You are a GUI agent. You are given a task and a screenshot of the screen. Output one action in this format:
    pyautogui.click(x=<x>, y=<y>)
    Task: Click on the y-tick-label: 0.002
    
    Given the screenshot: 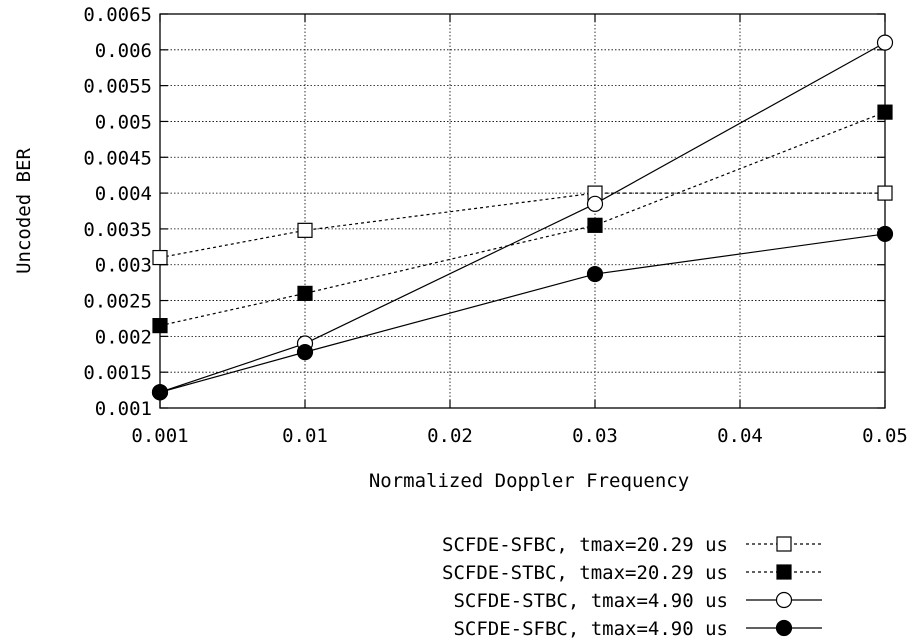 What is the action you would take?
    pyautogui.click(x=123, y=337)
    